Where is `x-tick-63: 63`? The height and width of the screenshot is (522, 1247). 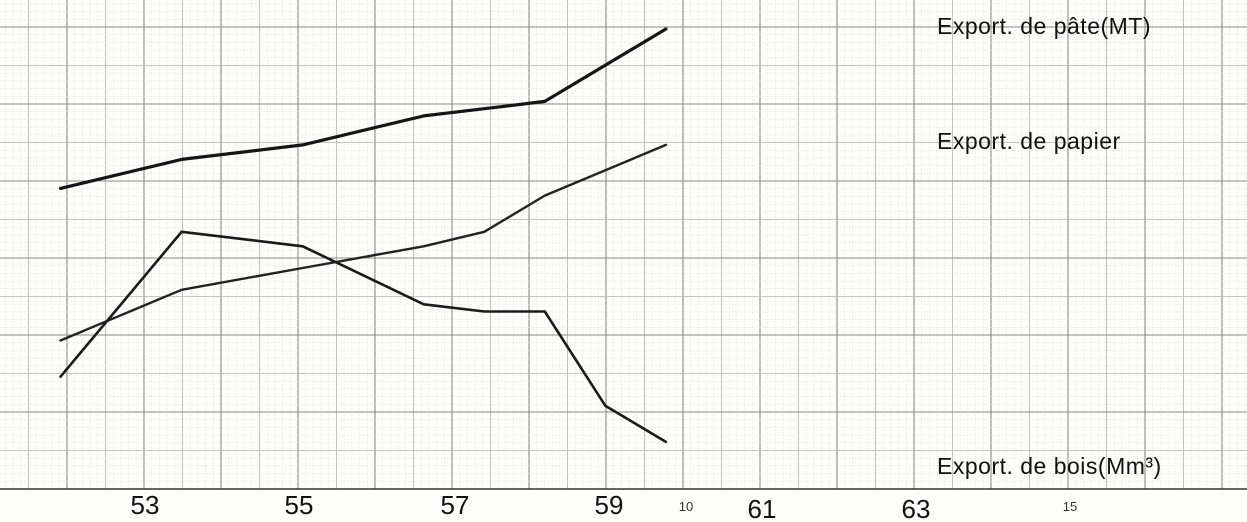 x-tick-63: 63 is located at coordinates (916, 508).